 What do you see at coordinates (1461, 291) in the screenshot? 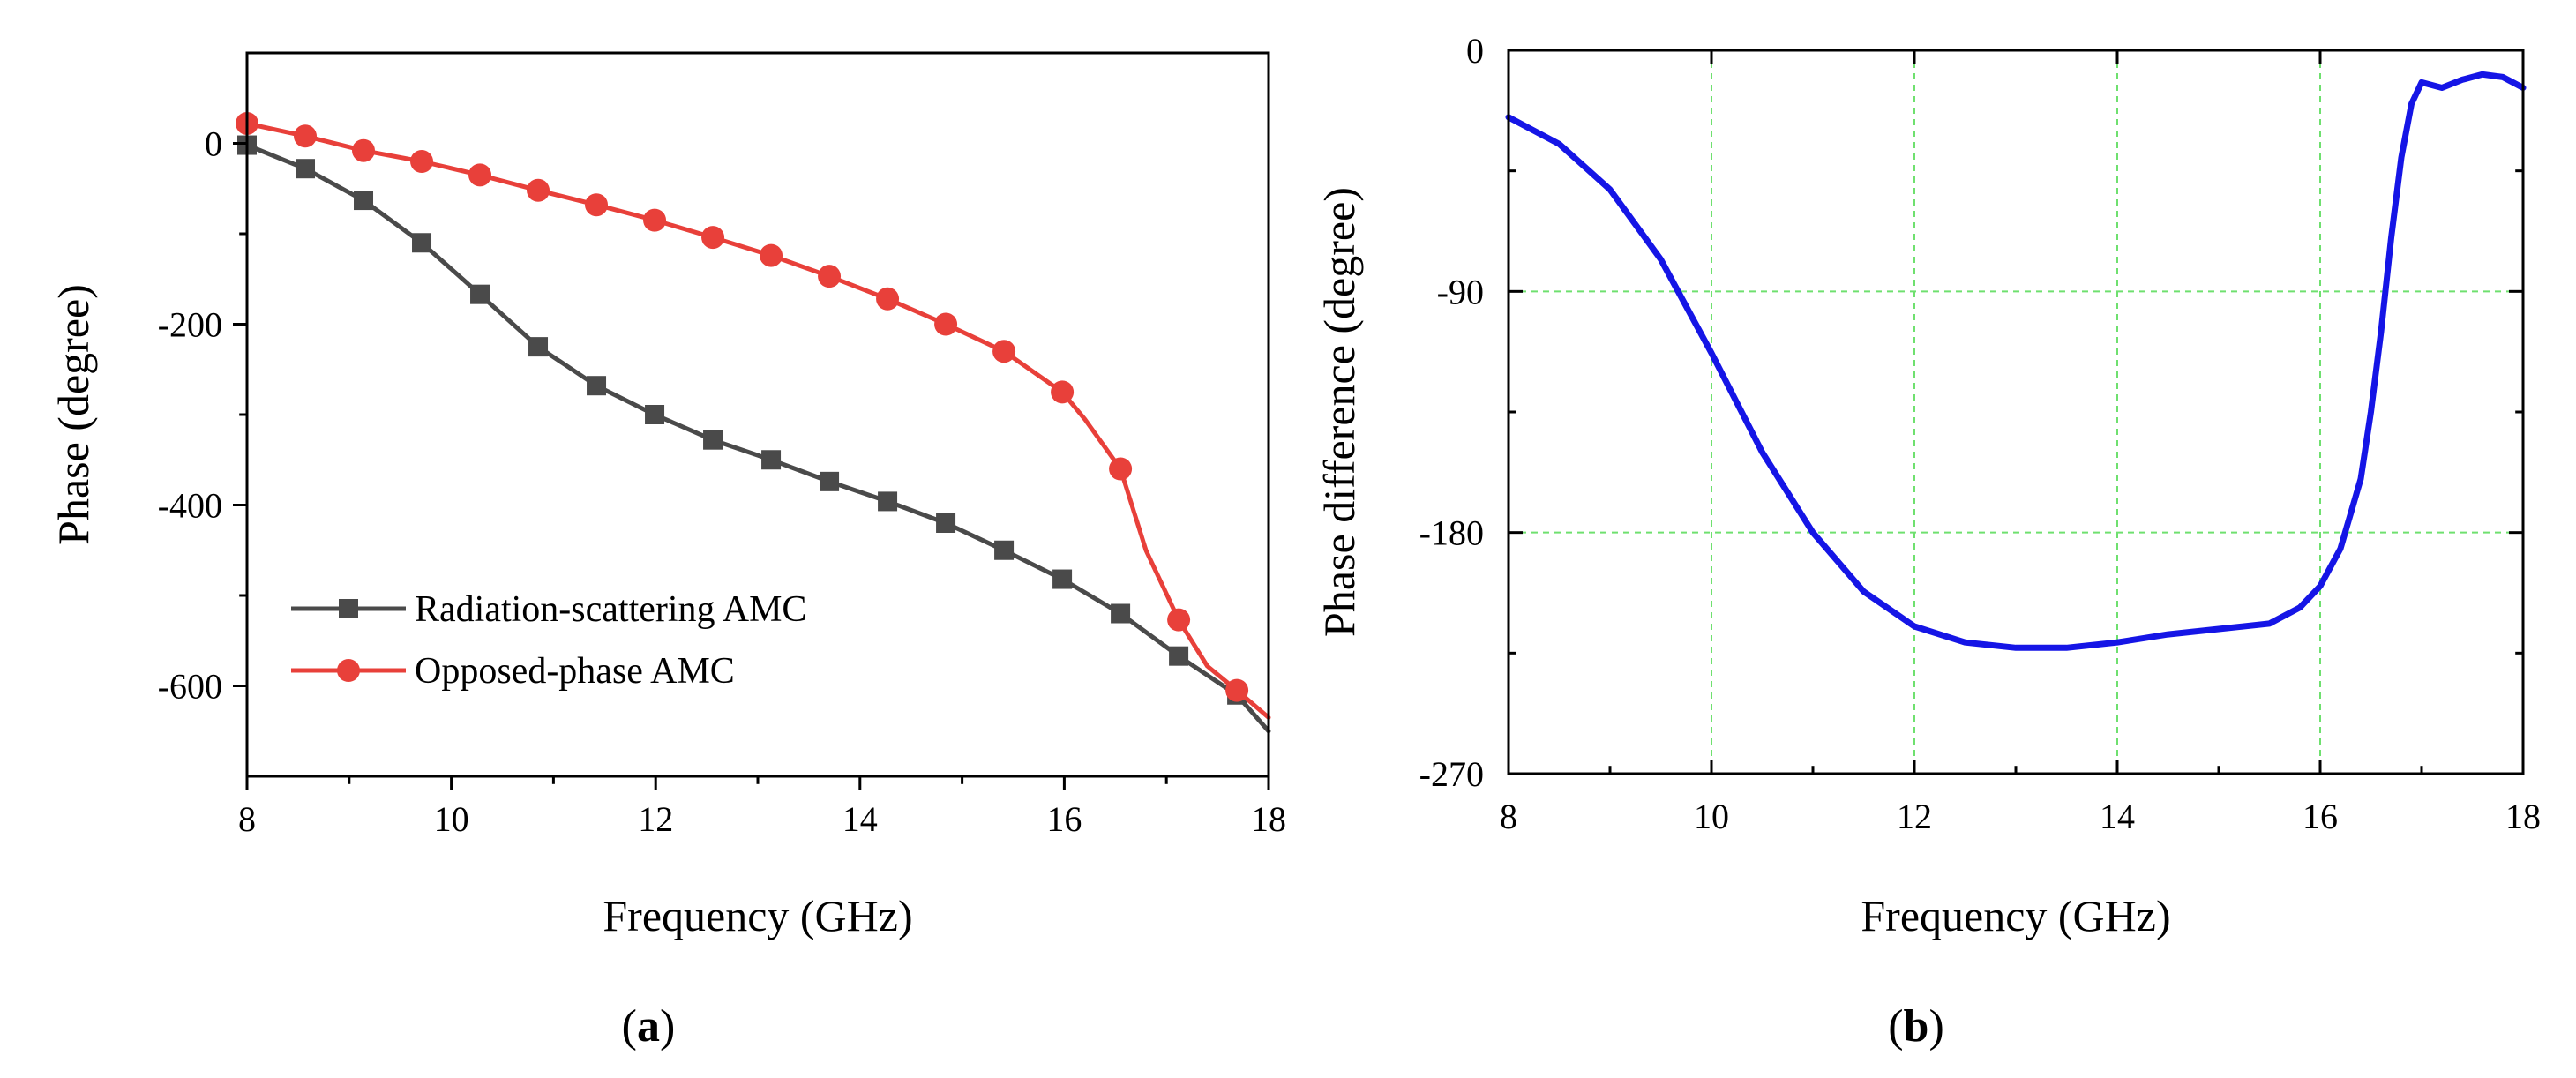
I see `y-tick-label: -90` at bounding box center [1461, 291].